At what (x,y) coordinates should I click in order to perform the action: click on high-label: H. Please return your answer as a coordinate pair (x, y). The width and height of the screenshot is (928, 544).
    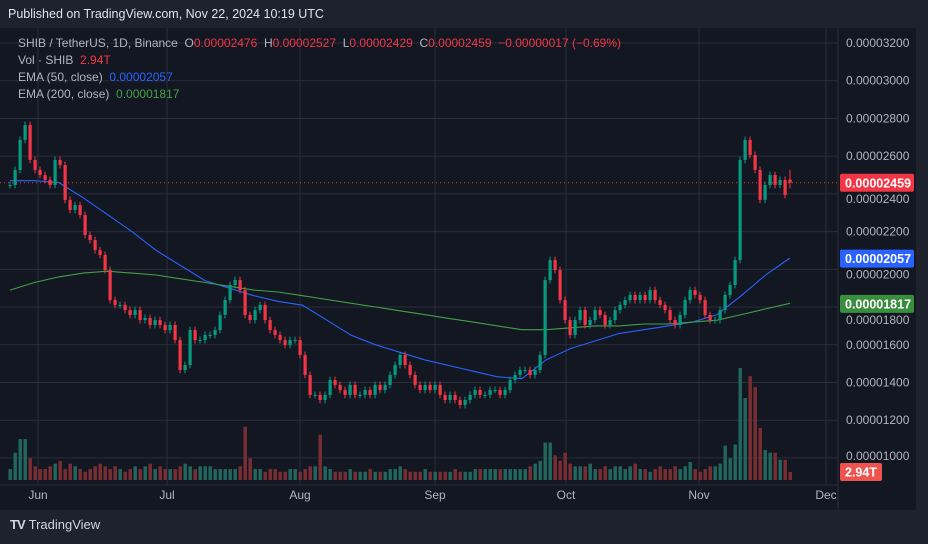
    Looking at the image, I should click on (268, 43).